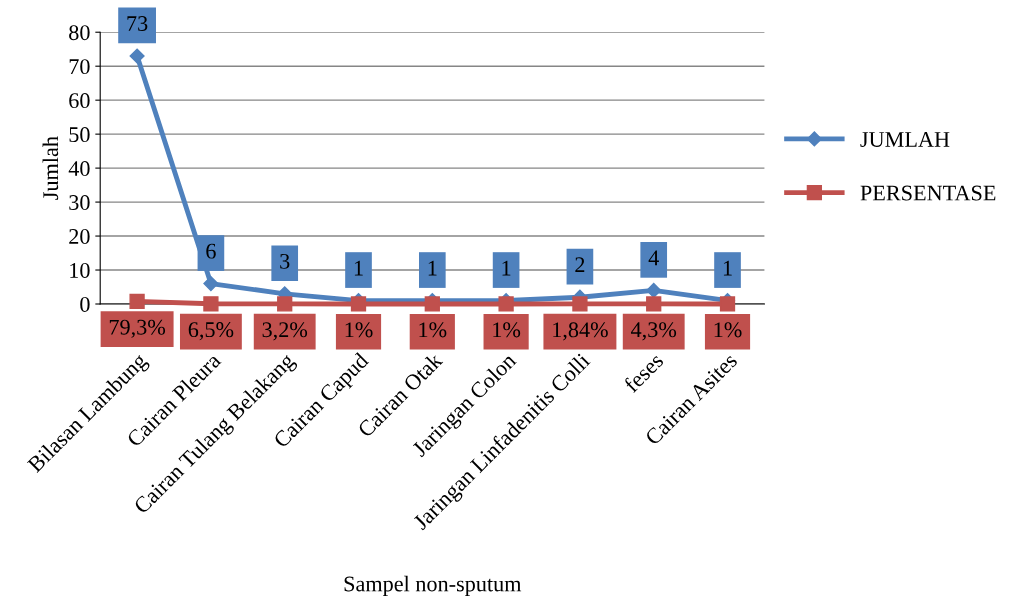 The width and height of the screenshot is (1033, 608). Describe the element at coordinates (211, 251) in the screenshot. I see `data-label: 6` at that location.